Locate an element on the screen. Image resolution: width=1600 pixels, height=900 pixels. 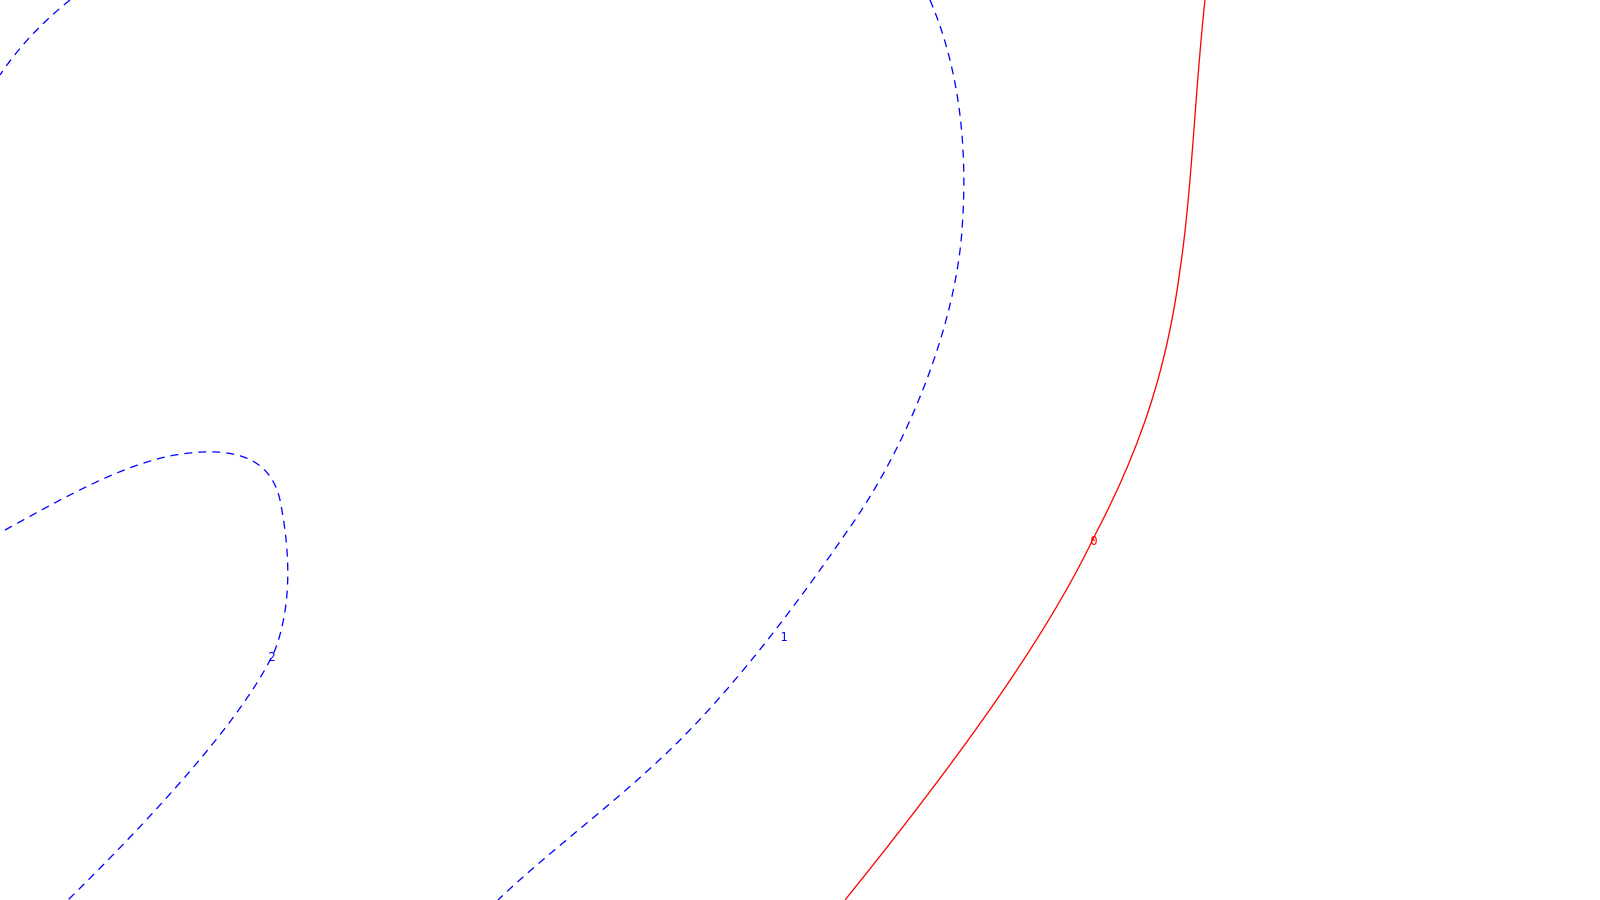
contour-label-level-0: 0 is located at coordinates (1093, 541).